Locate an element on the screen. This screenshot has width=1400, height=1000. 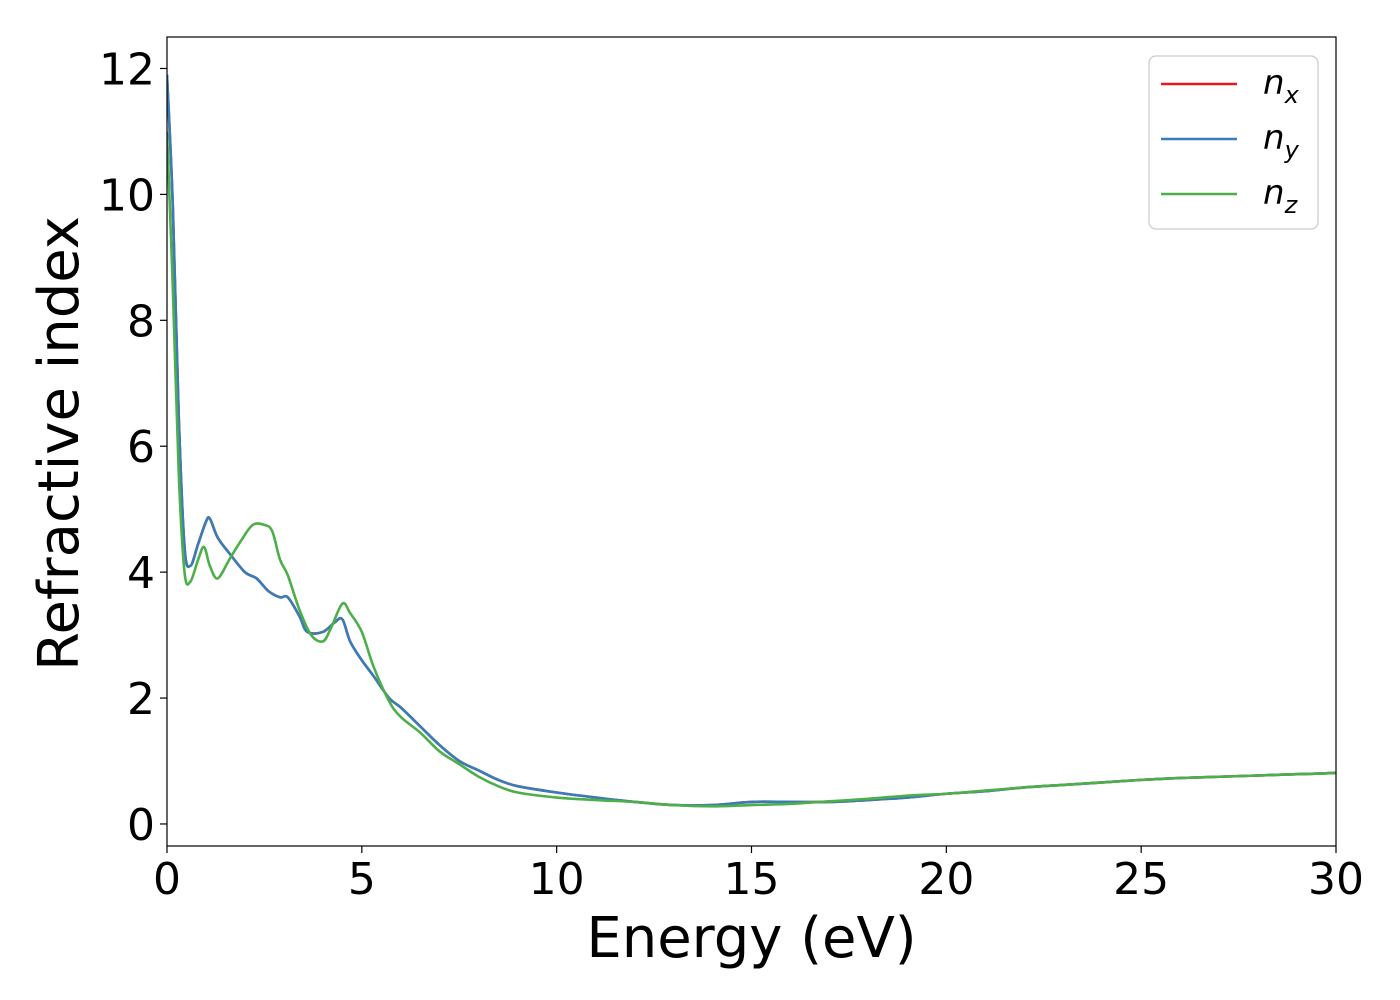
legend-box is located at coordinates (1233, 142).